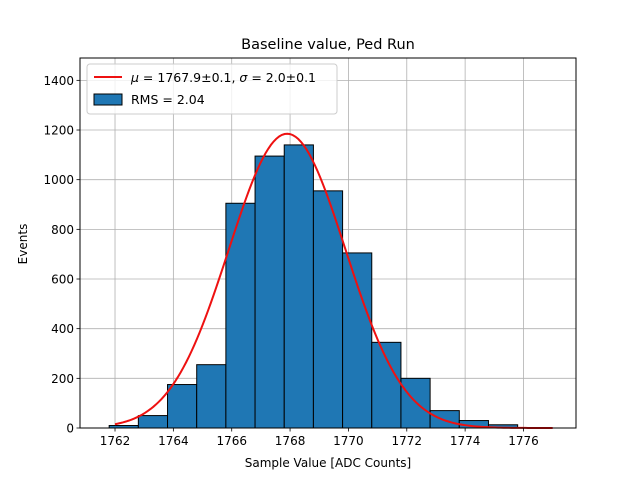  Describe the element at coordinates (189, 77) in the screenshot. I see `legend-mu-value: = 1767.9±0.1,` at that location.